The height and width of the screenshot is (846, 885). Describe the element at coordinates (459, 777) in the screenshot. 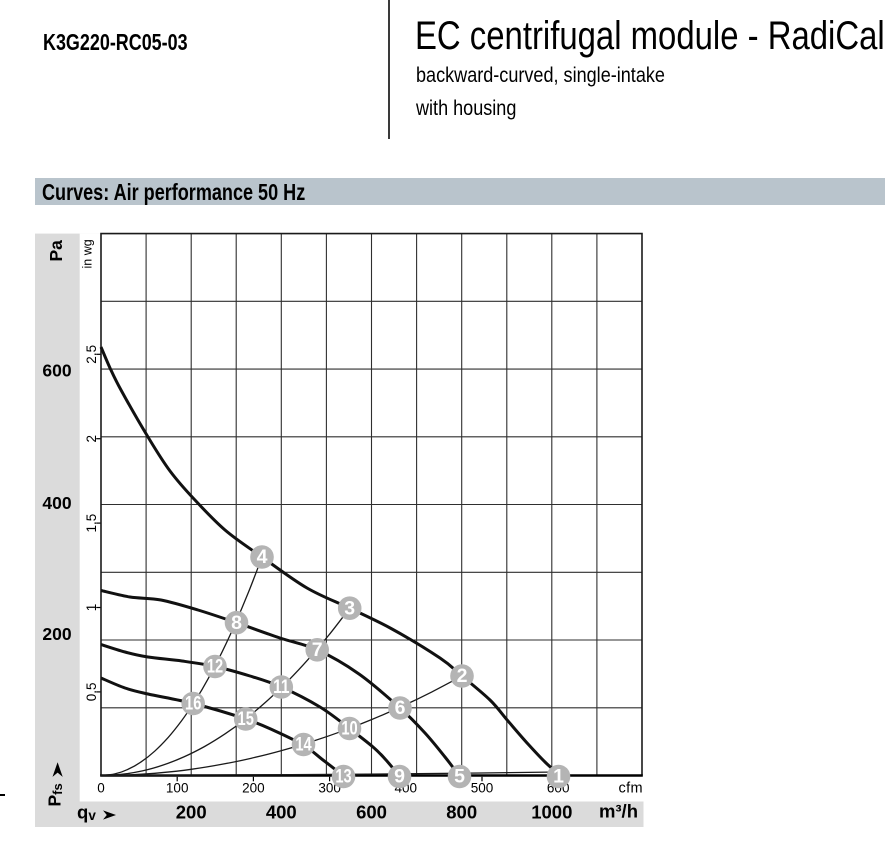

I see `svg-text: 5` at that location.